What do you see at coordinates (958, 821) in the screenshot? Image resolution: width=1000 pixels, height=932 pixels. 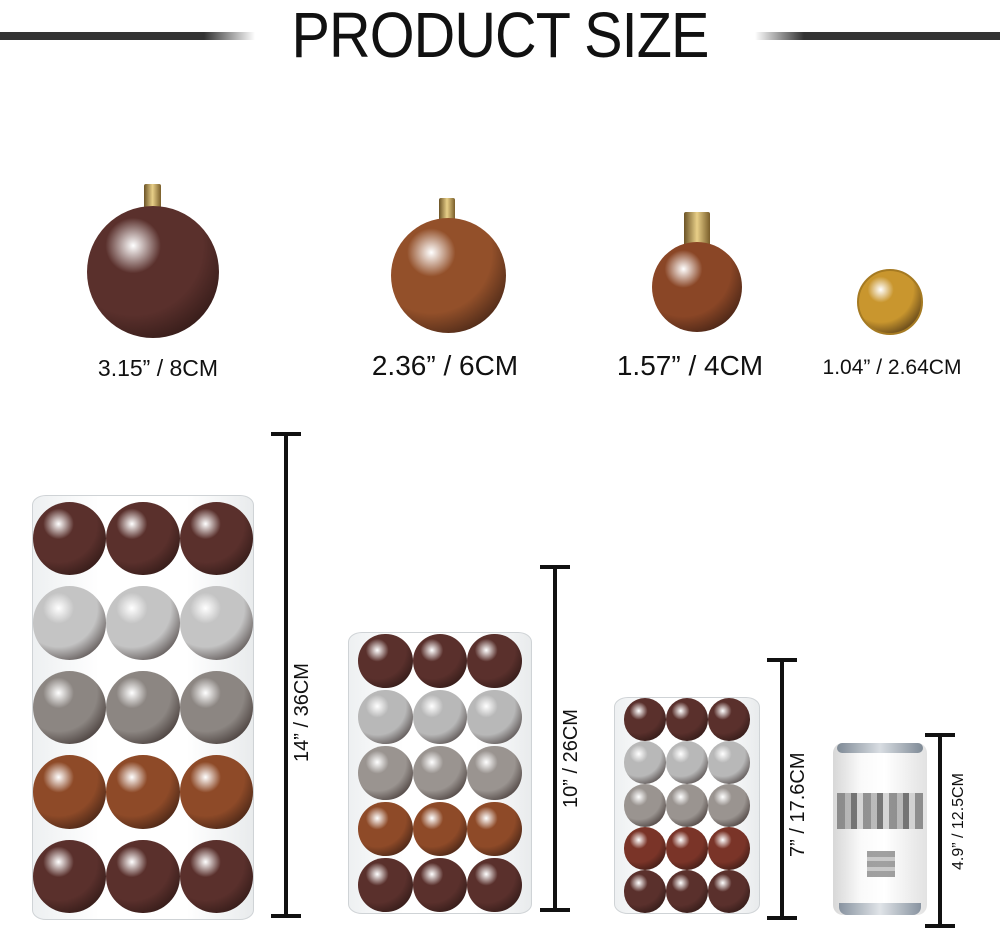 I see `height-label-can: 4.9” / 12.5CM` at bounding box center [958, 821].